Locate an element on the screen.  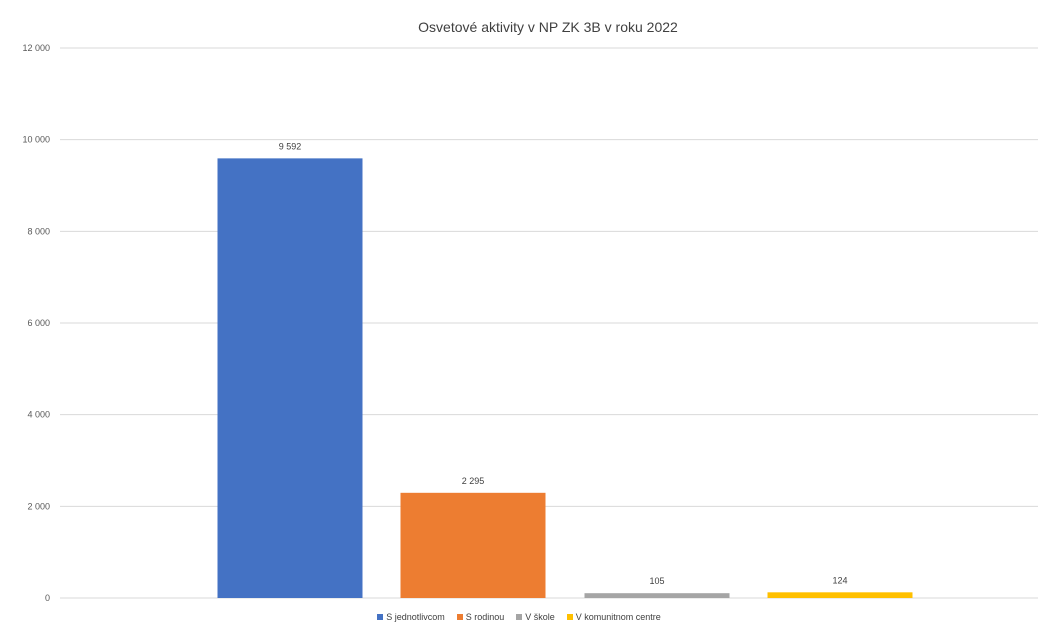
y-tick-label: 6 000 is located at coordinates (38, 323).